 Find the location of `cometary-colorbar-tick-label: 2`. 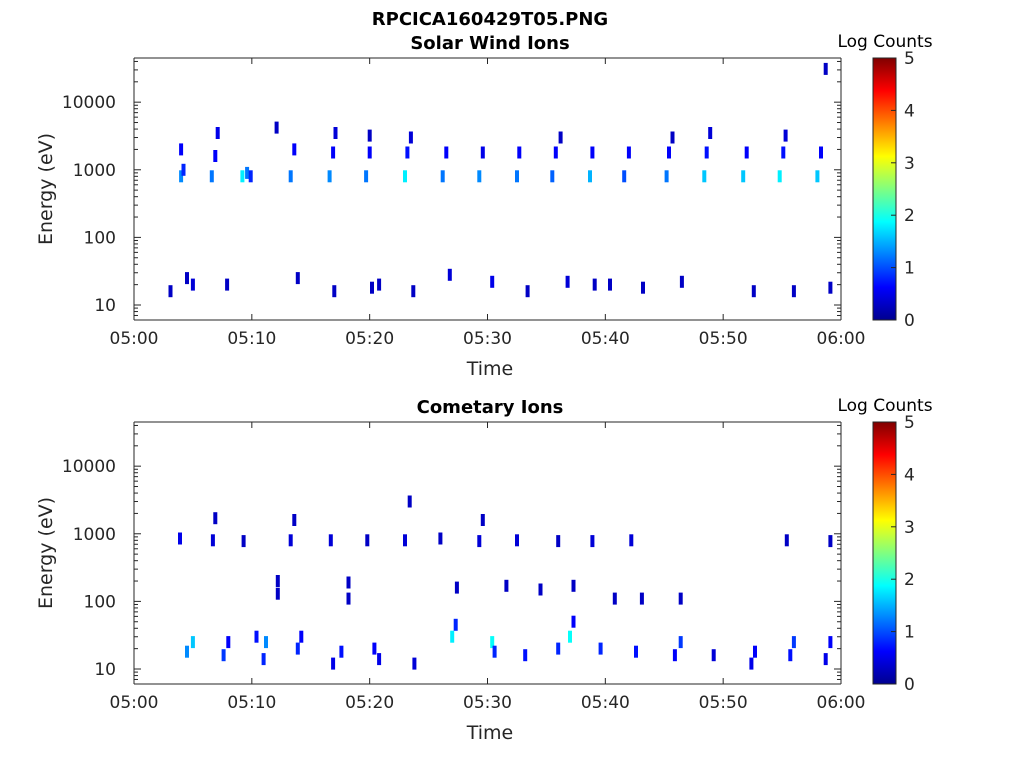

cometary-colorbar-tick-label: 2 is located at coordinates (909, 580).